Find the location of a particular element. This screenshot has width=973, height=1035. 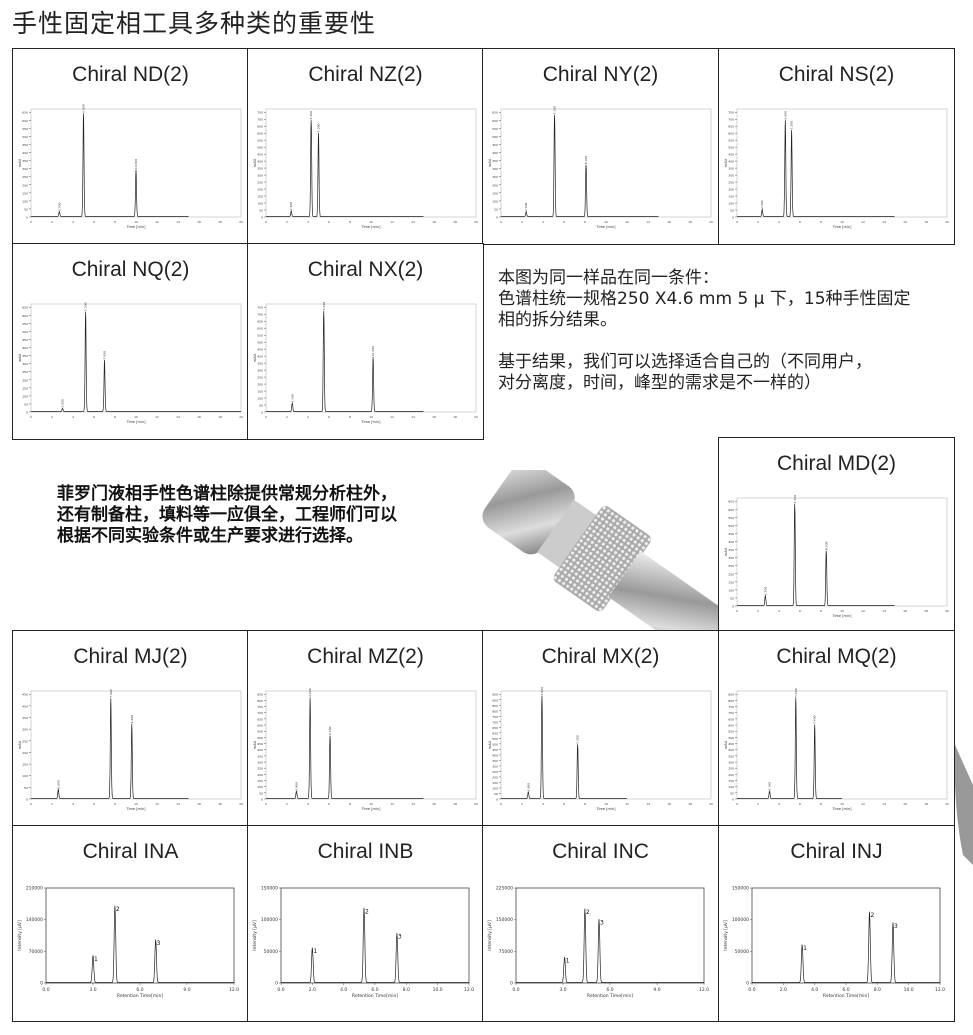

peak-time-label: 5.000 is located at coordinates (319, 128).